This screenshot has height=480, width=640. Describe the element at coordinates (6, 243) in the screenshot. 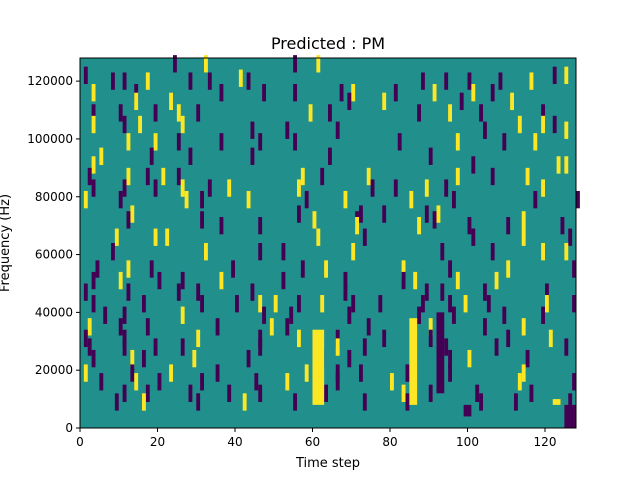

I see `y-axis-label: Frequency (Hz)` at that location.